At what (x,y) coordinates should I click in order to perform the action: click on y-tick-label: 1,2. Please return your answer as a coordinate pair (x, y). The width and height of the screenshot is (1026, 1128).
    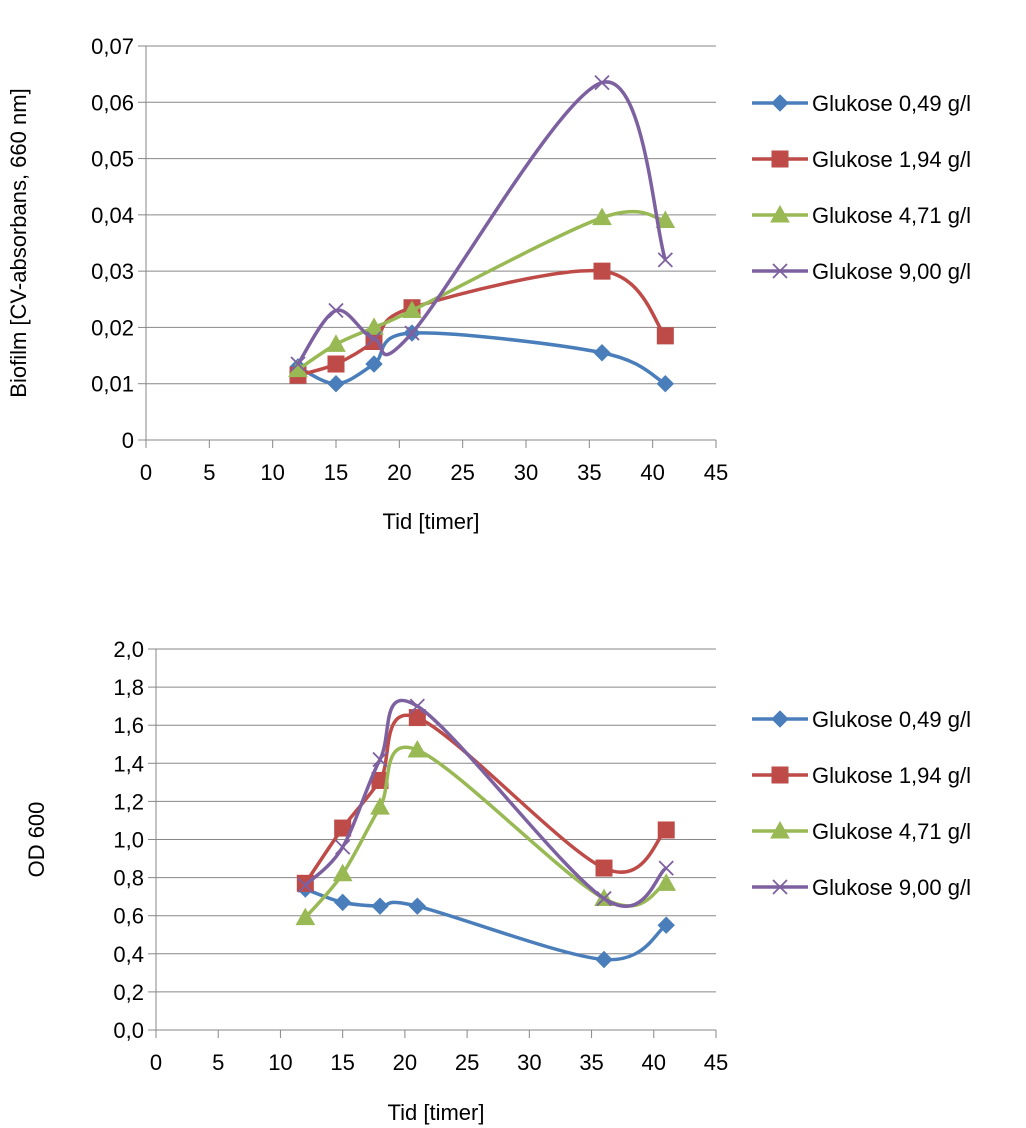
    Looking at the image, I should click on (128, 801).